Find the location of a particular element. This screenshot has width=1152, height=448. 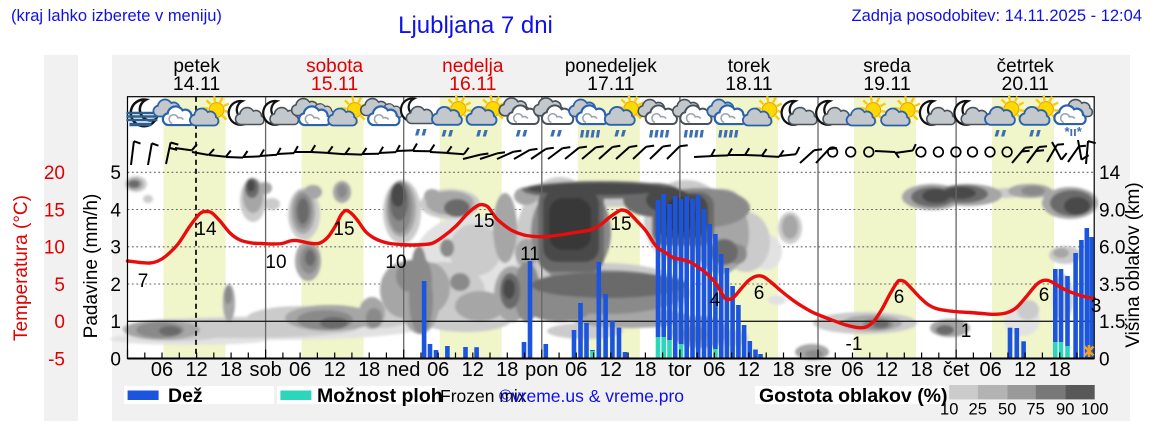

svg-text: 14.11 is located at coordinates (196, 84).